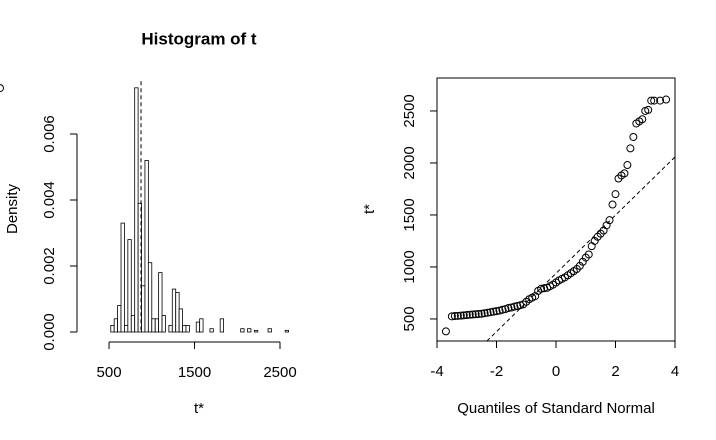 The height and width of the screenshot is (440, 716). Describe the element at coordinates (556, 408) in the screenshot. I see `x-axis-label: Quantiles of Standard Normal` at that location.